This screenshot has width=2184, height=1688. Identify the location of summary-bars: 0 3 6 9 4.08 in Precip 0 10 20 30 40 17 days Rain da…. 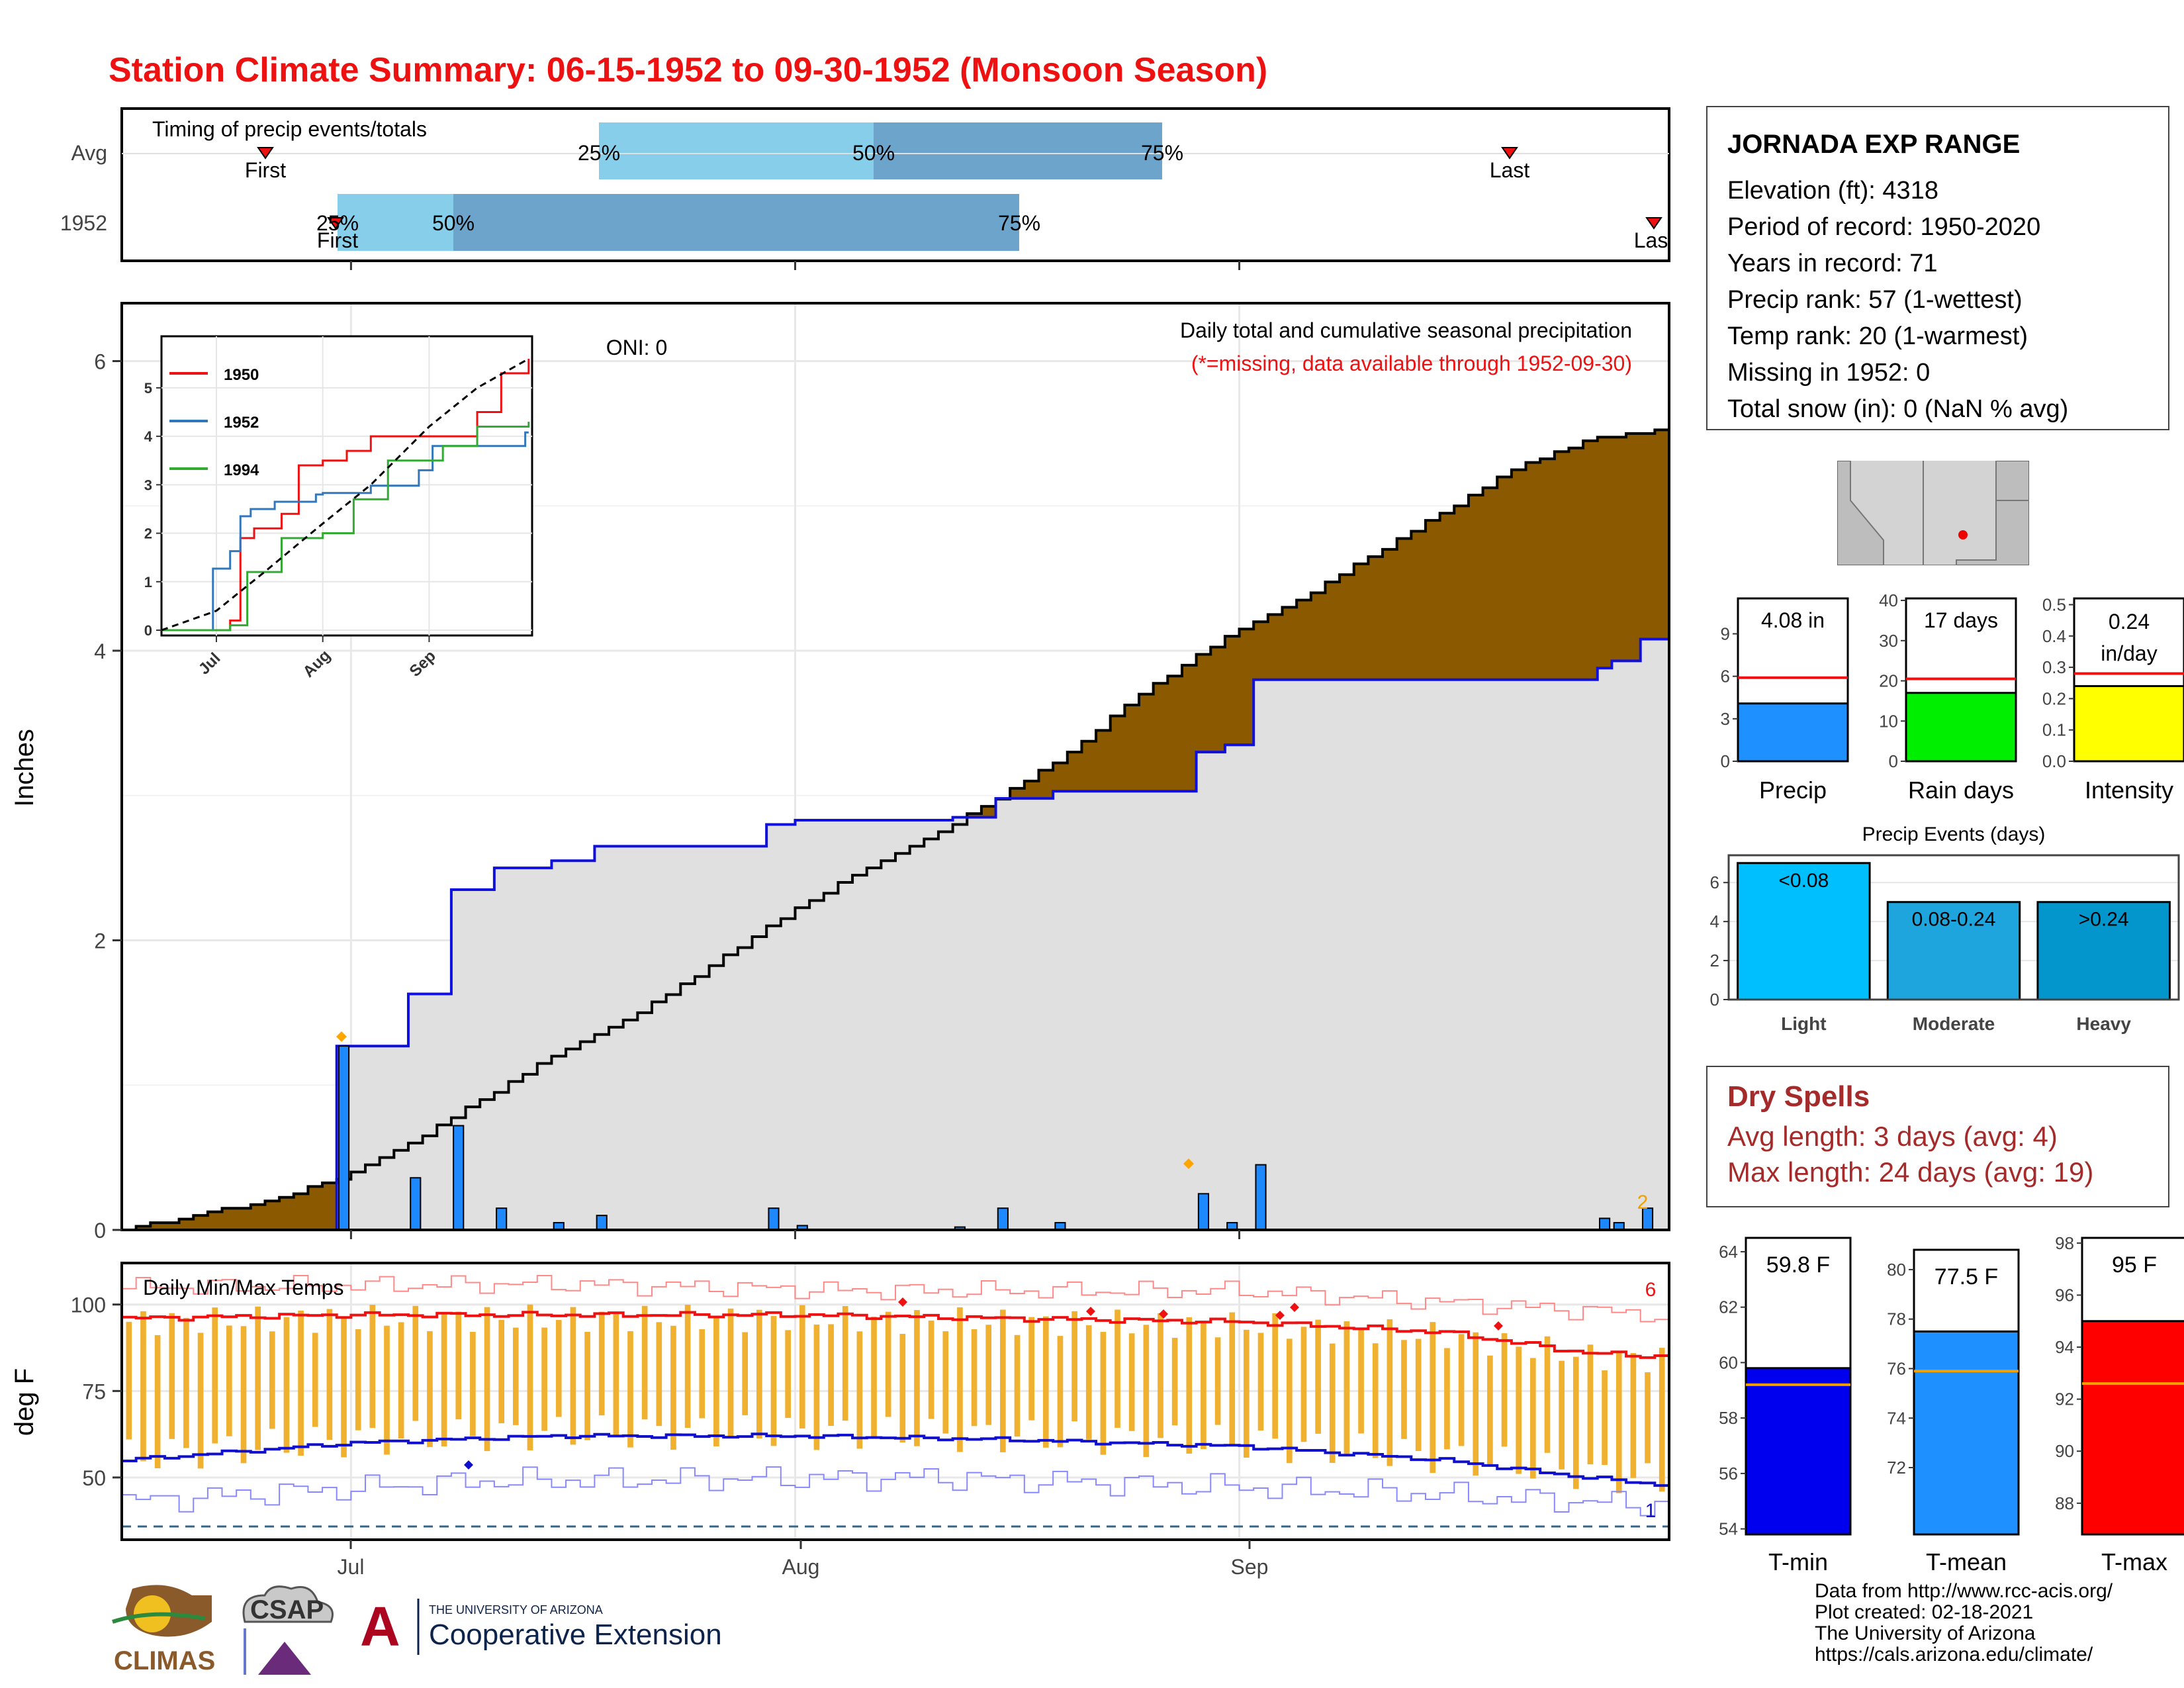
(1952, 697).